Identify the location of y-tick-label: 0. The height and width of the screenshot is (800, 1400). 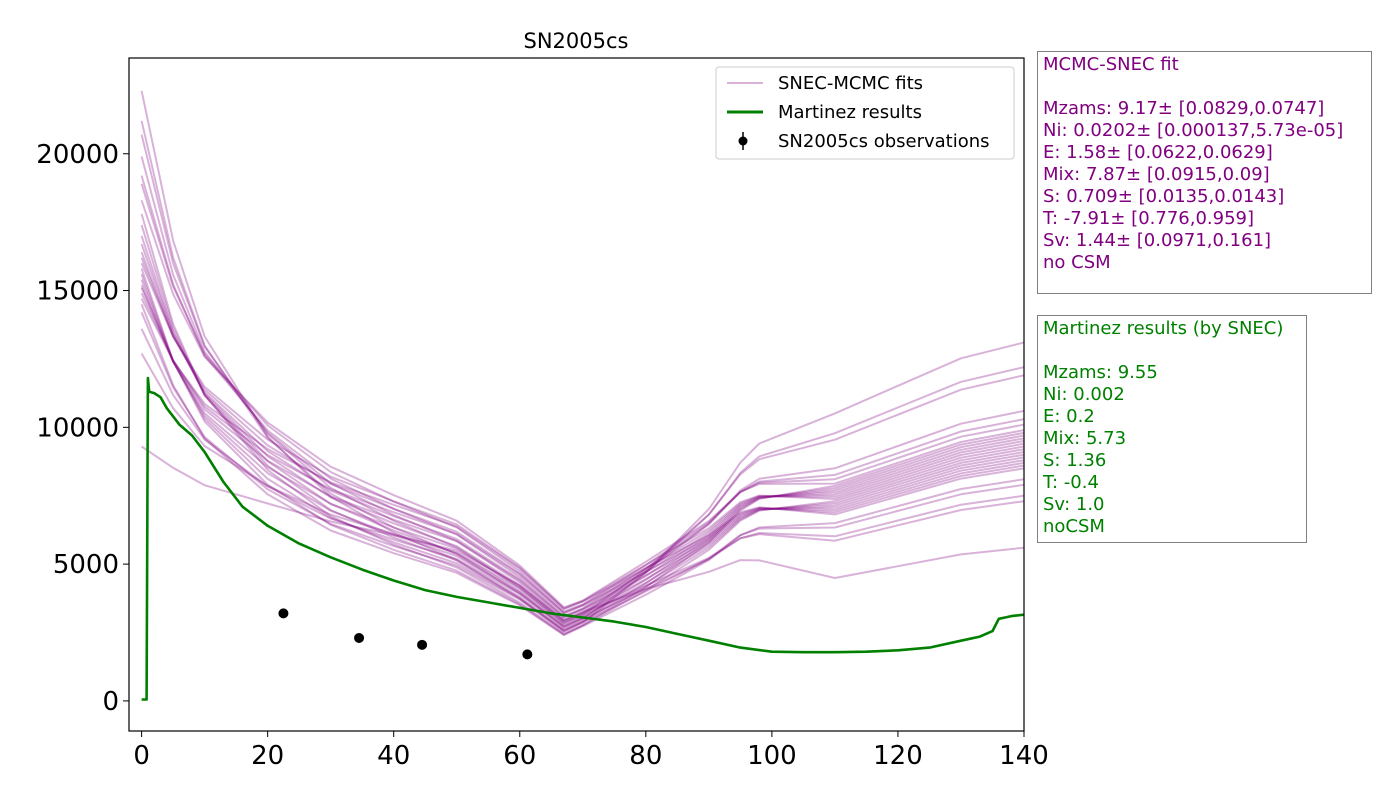
(110, 702).